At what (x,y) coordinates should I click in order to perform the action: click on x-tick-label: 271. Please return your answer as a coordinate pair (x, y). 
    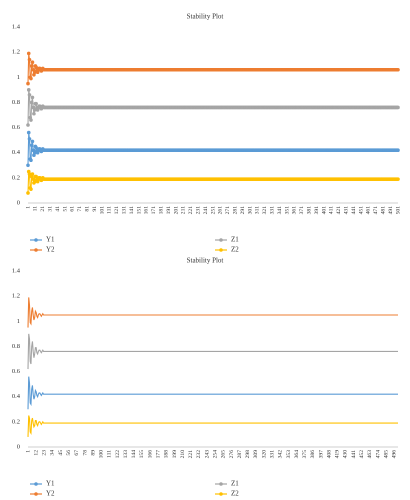
    Looking at the image, I should click on (228, 210).